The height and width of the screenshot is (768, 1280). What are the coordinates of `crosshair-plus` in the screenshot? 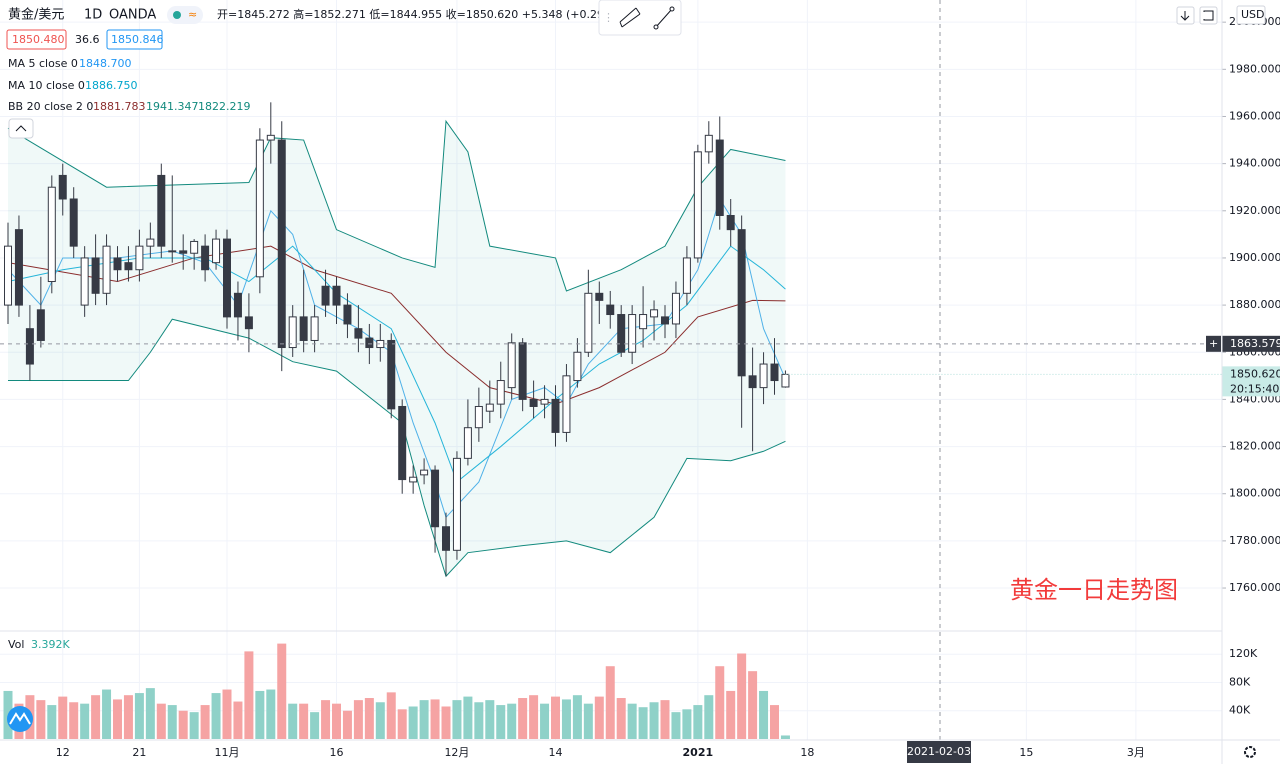 It's located at (1213, 343).